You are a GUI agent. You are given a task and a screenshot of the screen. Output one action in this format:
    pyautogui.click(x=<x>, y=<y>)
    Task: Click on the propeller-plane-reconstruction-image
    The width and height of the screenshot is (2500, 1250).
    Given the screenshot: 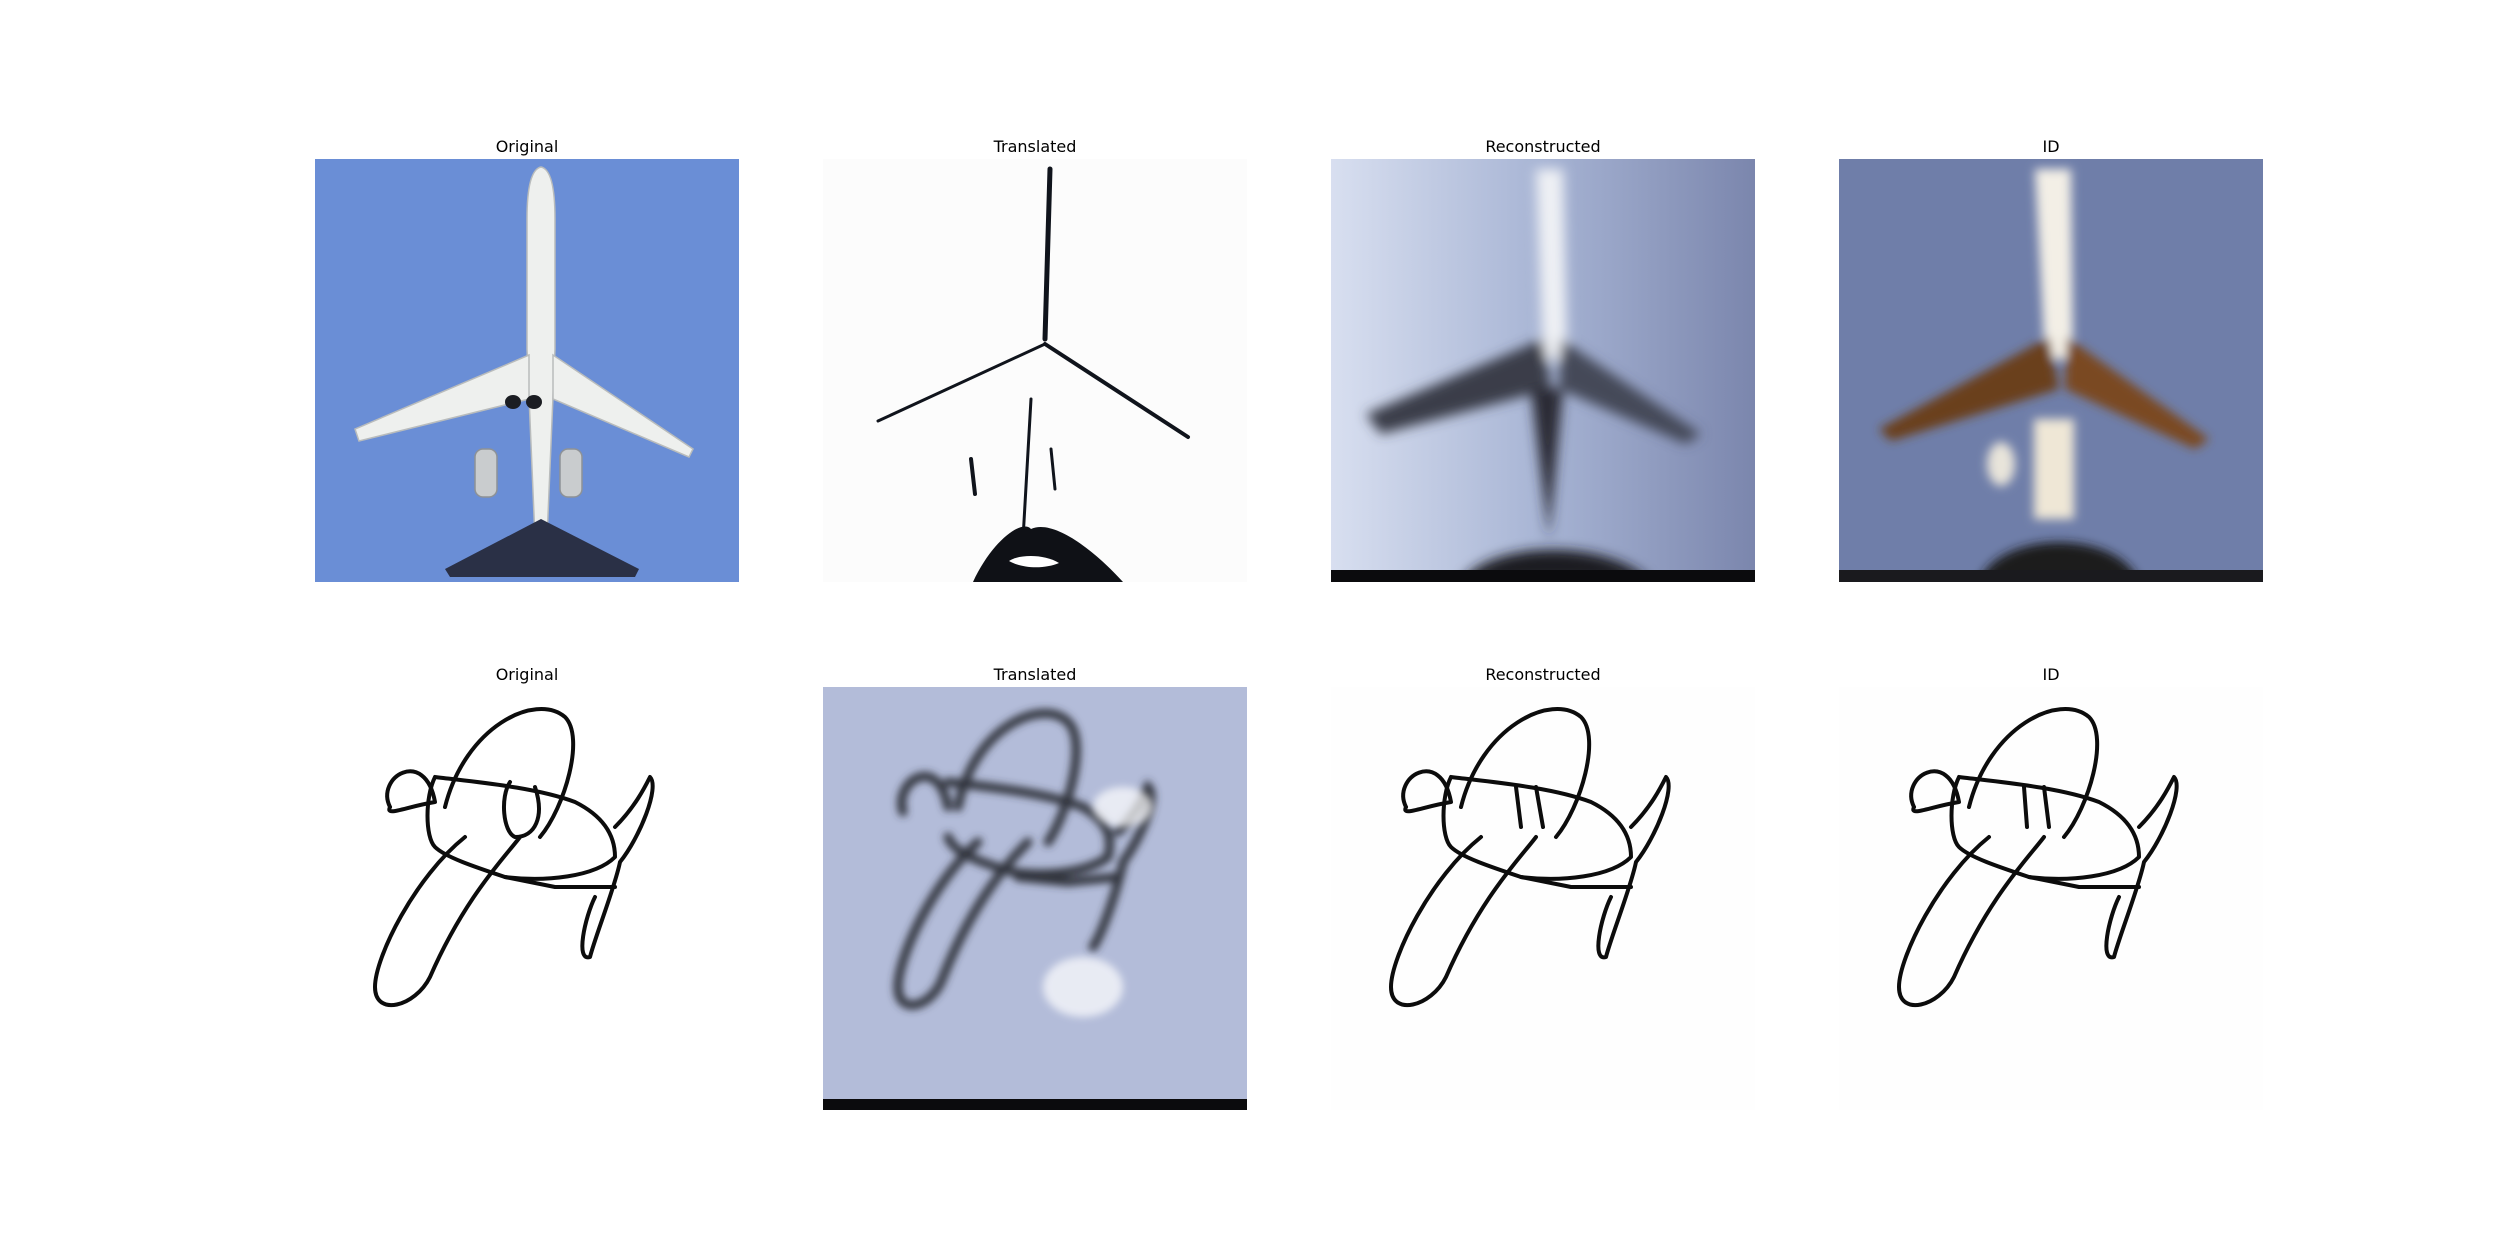 What is the action you would take?
    pyautogui.click(x=1543, y=898)
    